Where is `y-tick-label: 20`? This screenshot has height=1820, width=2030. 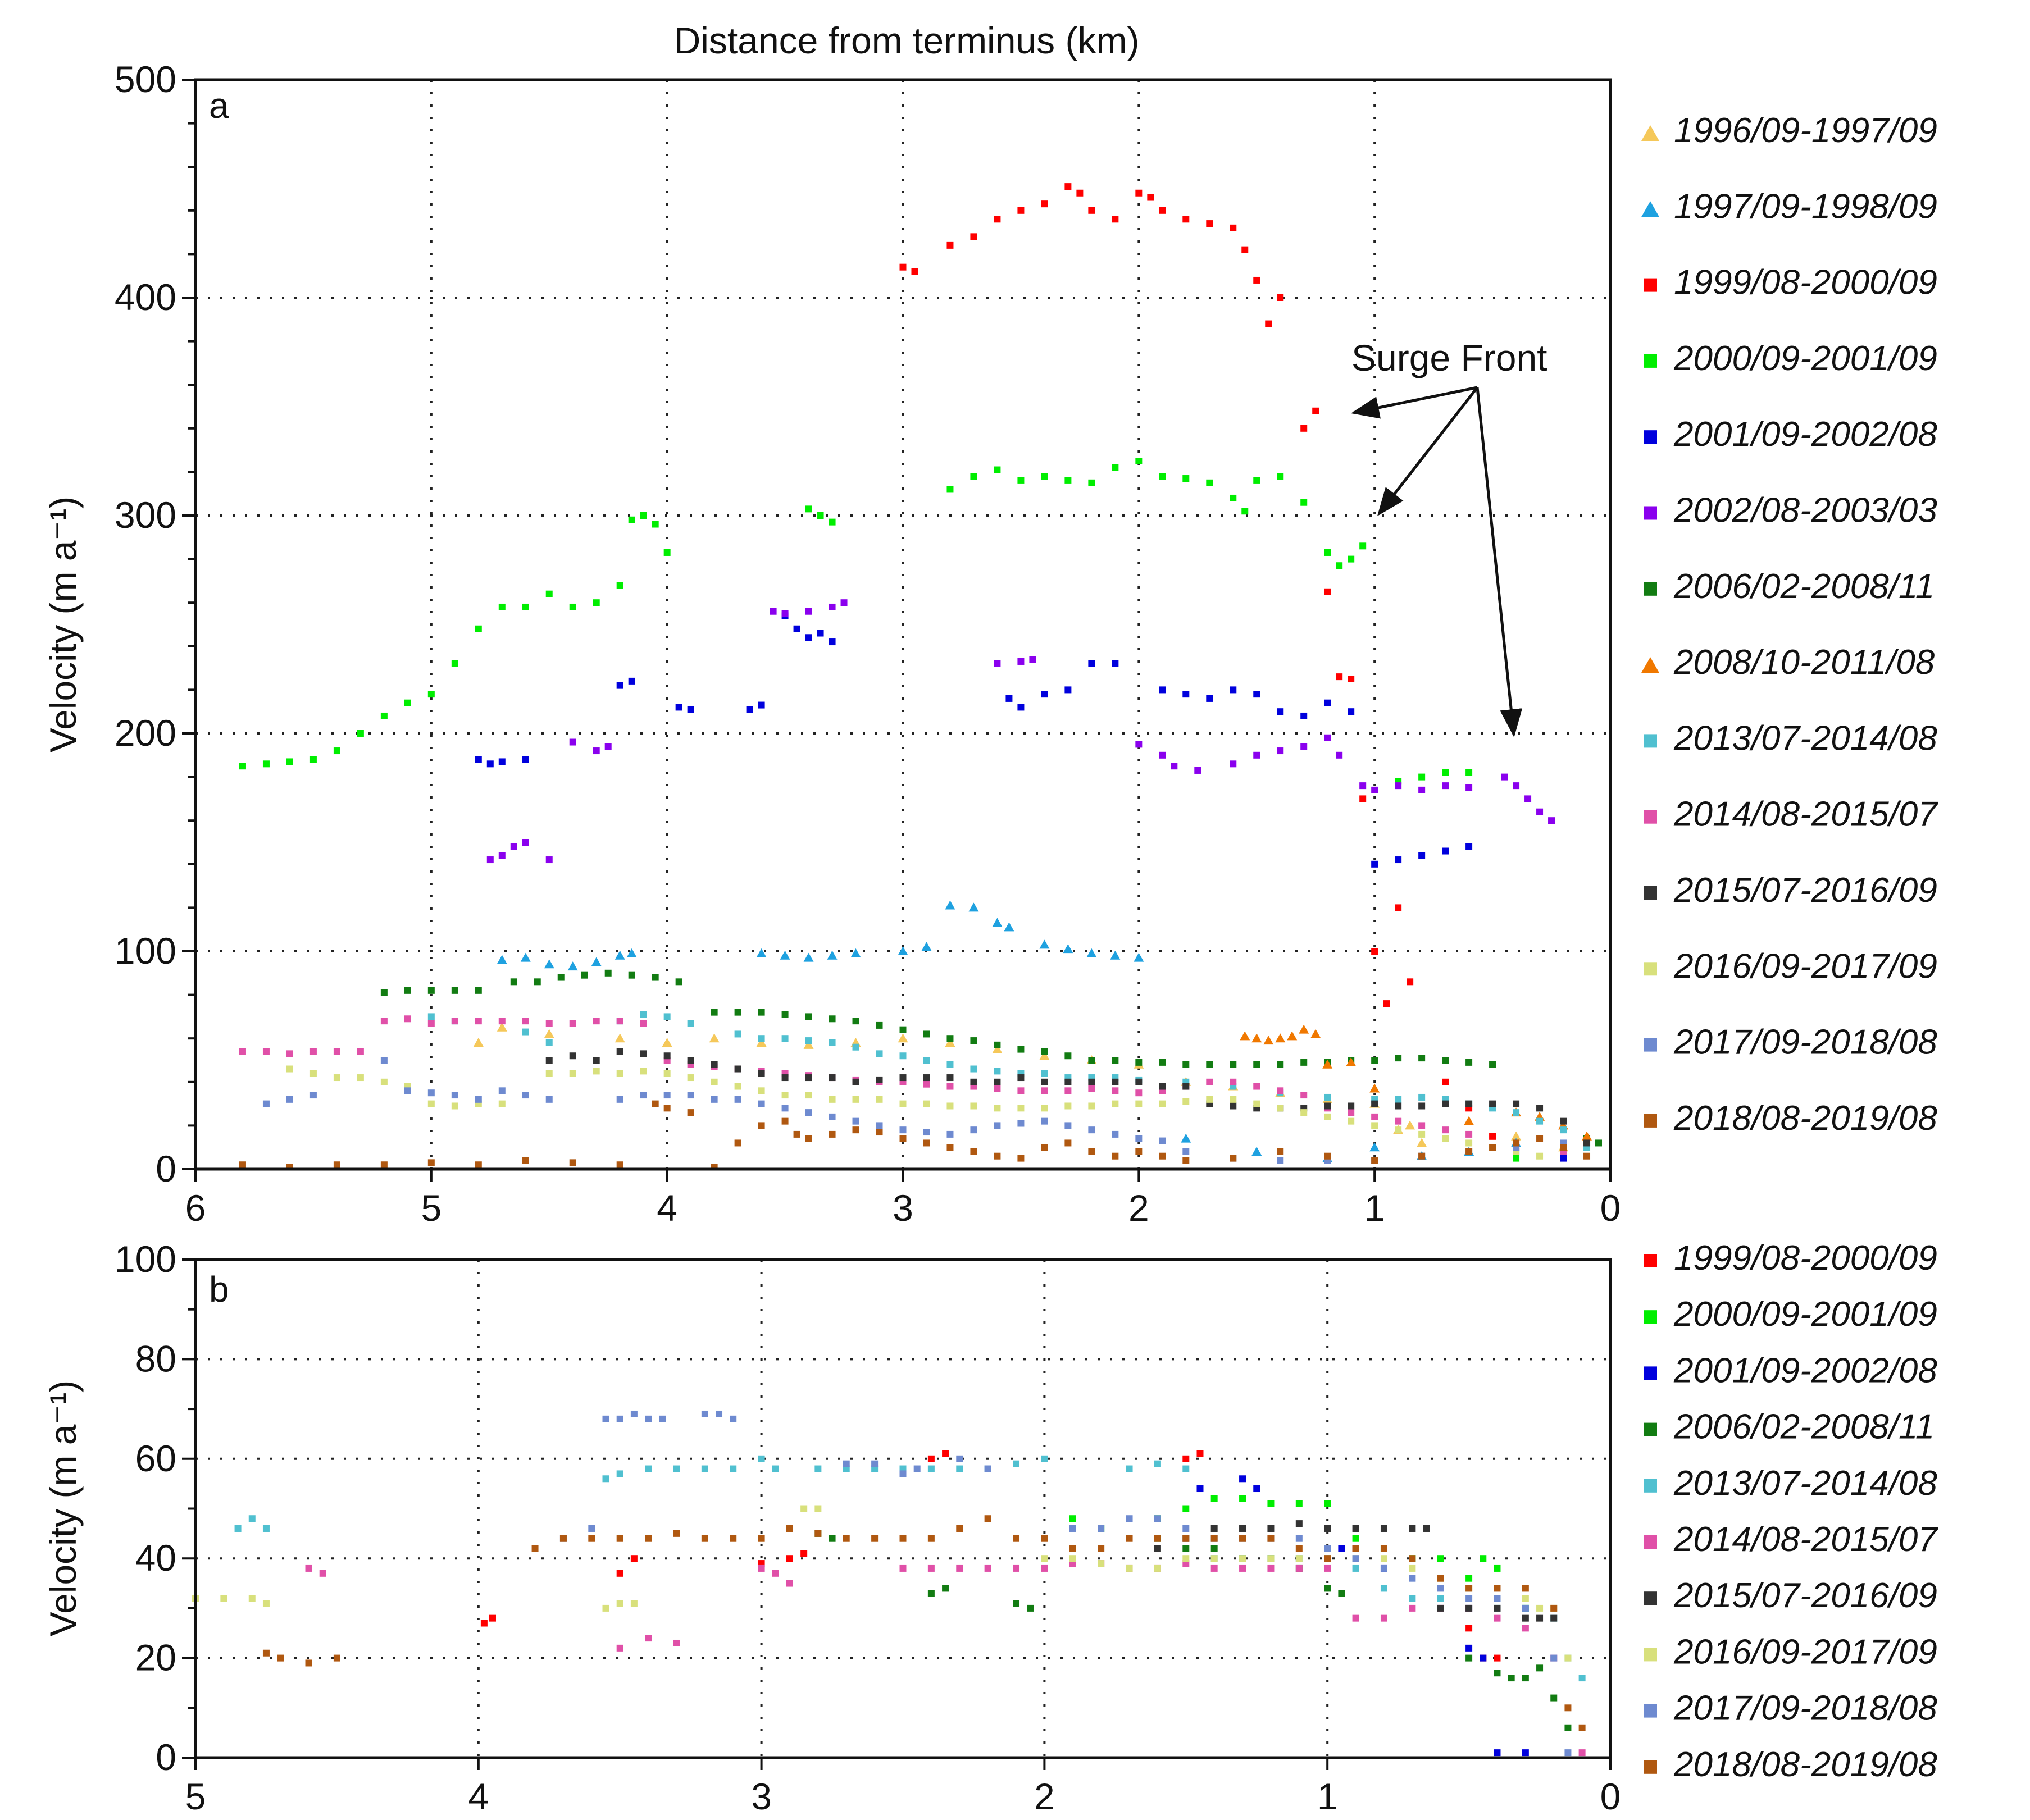
y-tick-label: 20 is located at coordinates (155, 1657).